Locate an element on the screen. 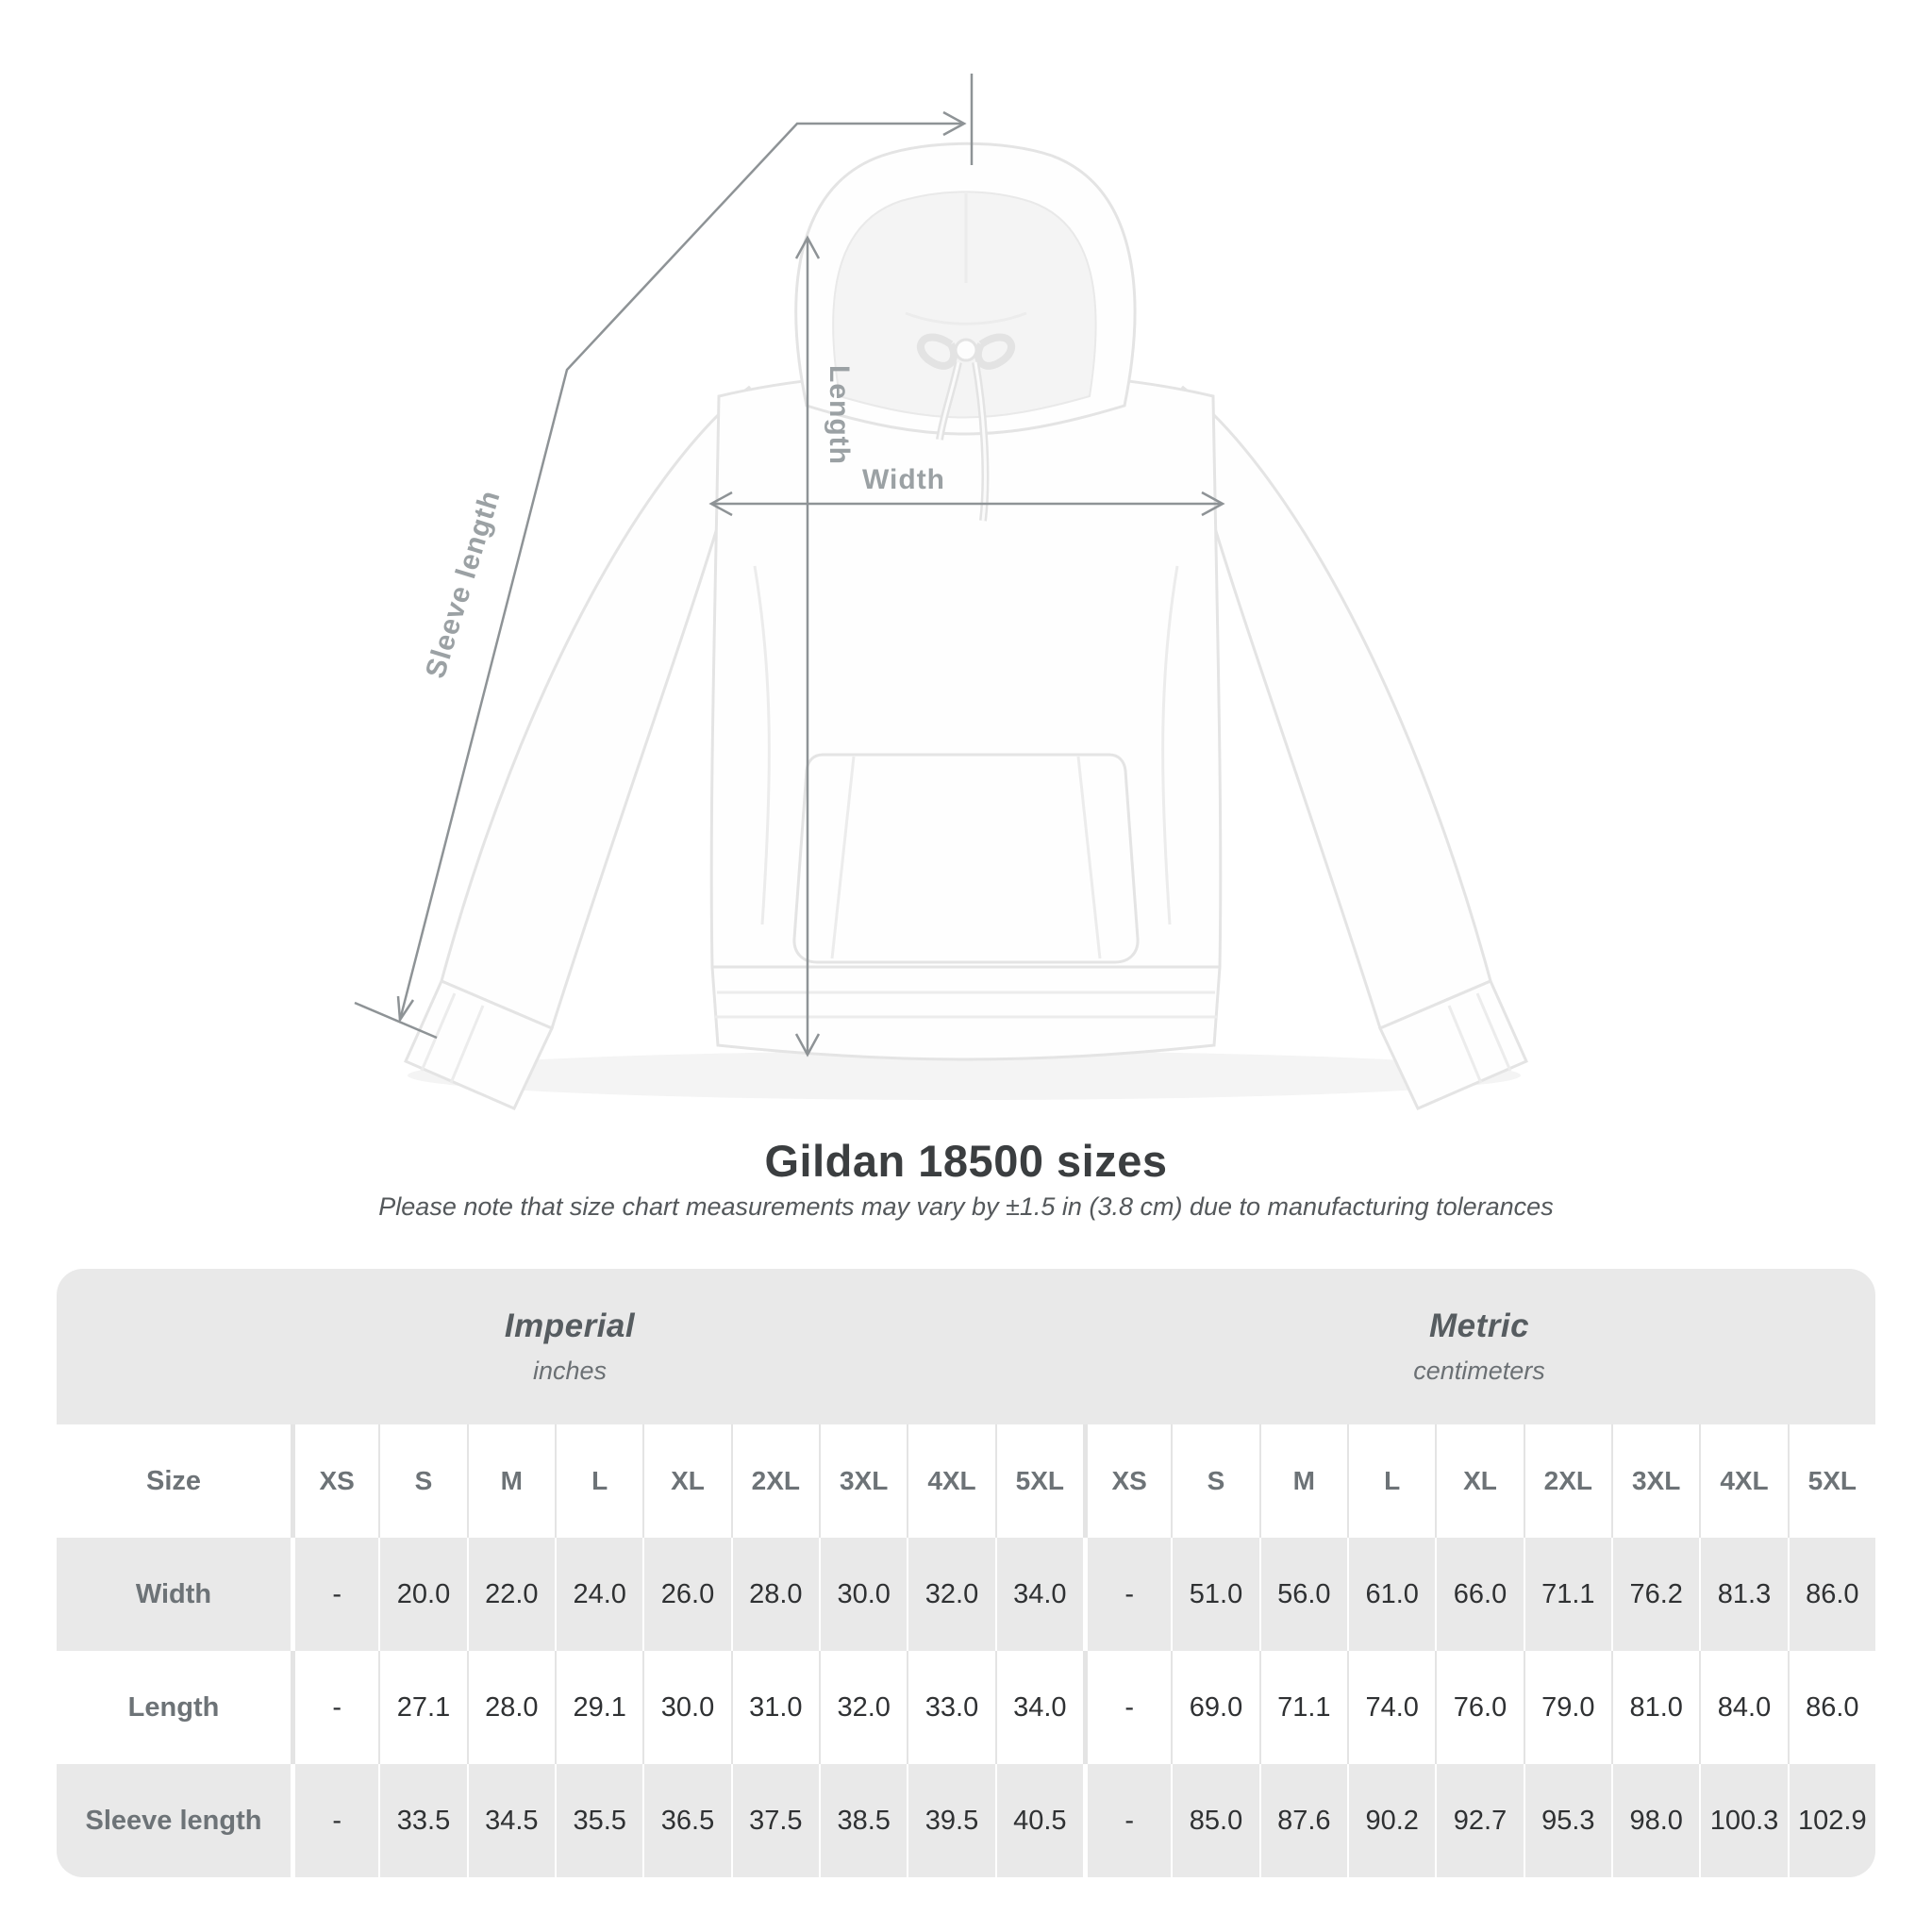 The image size is (1932, 1932). value-cell: 102.9 is located at coordinates (1831, 1821).